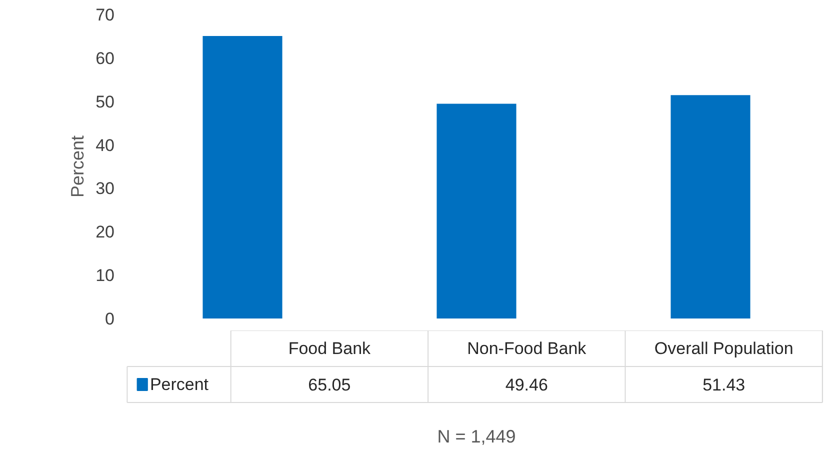 The width and height of the screenshot is (833, 464). I want to click on y-tick-label: 40, so click(105, 145).